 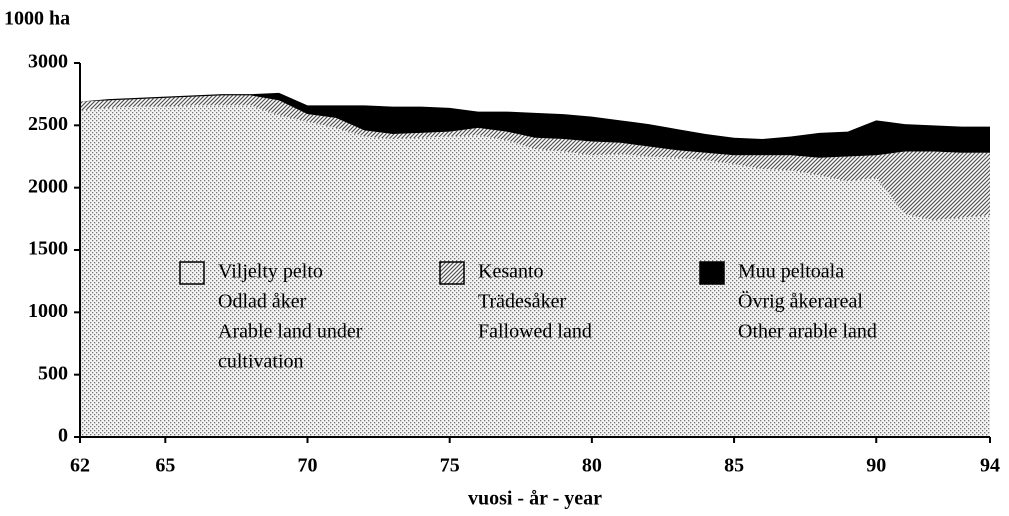 I want to click on y-tick-label: 3000, so click(x=48, y=62).